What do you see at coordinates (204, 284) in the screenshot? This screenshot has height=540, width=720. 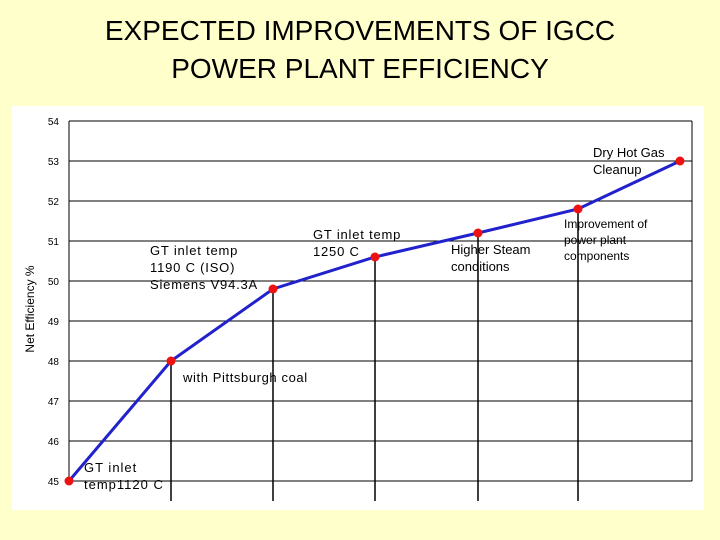 I see `annotation-line: Siemens V94.3A` at bounding box center [204, 284].